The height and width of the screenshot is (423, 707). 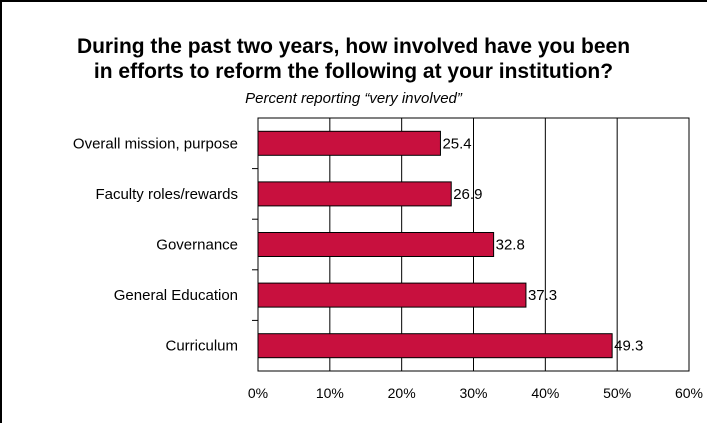 What do you see at coordinates (402, 393) in the screenshot?
I see `x-tick-label: 20%` at bounding box center [402, 393].